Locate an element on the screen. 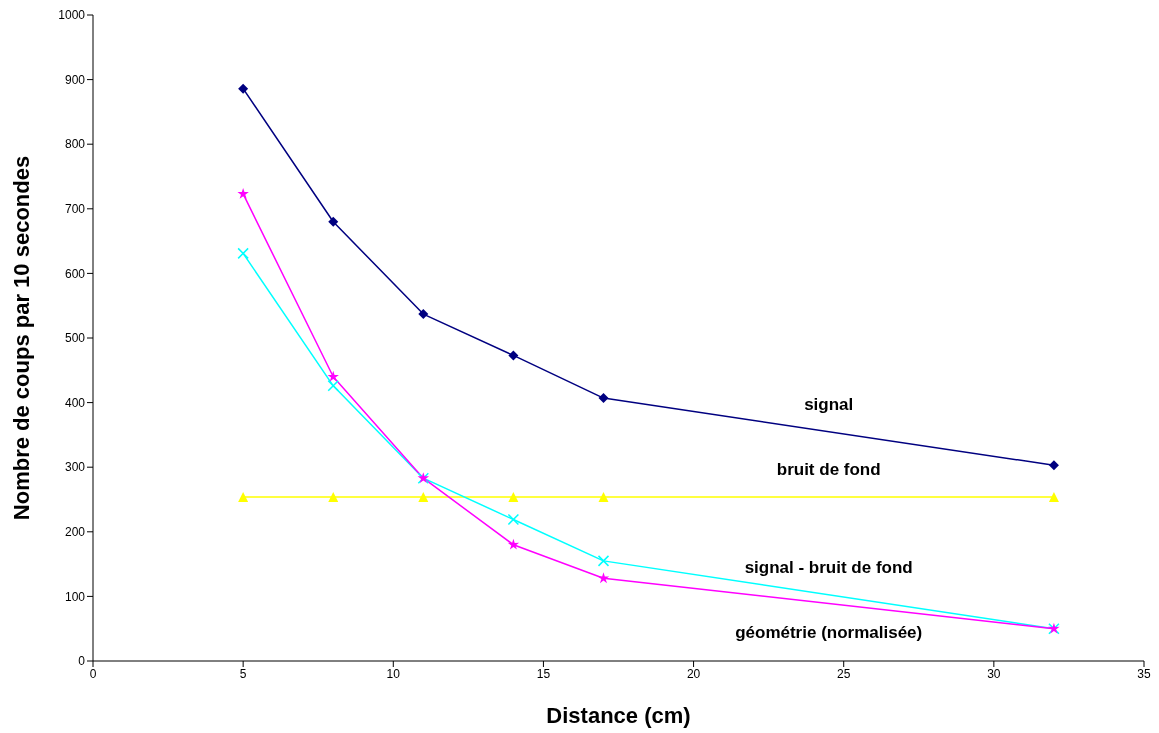 The width and height of the screenshot is (1159, 733). x-tick-label: 0 is located at coordinates (93, 673).